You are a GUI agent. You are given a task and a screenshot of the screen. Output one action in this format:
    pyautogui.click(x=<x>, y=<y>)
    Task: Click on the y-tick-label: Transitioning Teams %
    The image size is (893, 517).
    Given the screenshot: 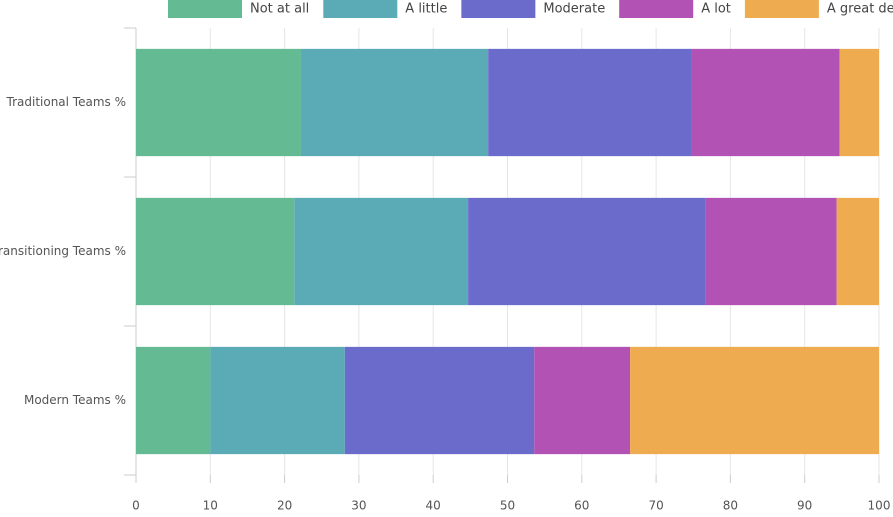 What is the action you would take?
    pyautogui.click(x=63, y=251)
    